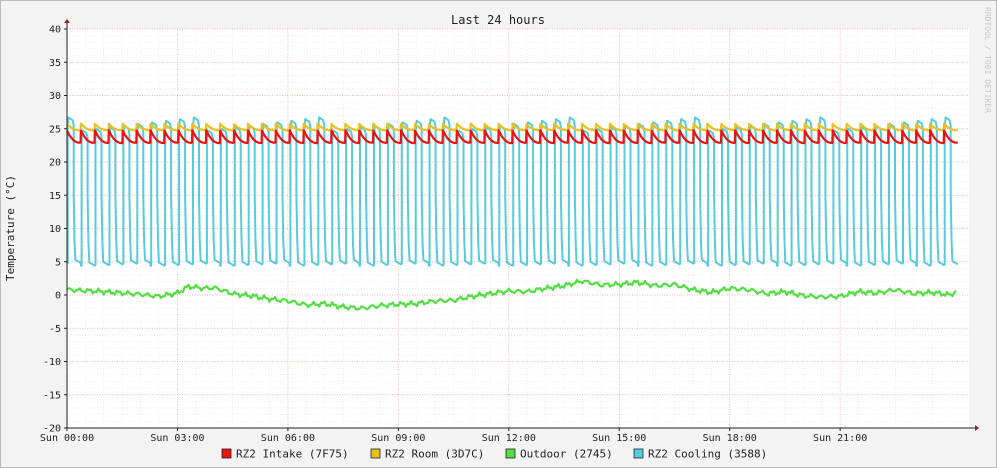 This screenshot has height=468, width=997. Describe the element at coordinates (55, 229) in the screenshot. I see `y-tick-label: 10` at that location.